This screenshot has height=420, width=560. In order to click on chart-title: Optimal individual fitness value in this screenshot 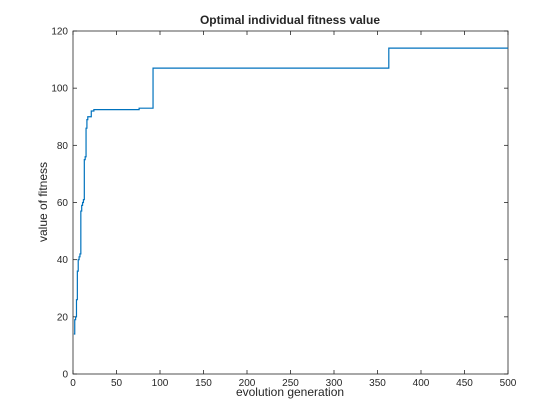, I will do `click(290, 20)`.